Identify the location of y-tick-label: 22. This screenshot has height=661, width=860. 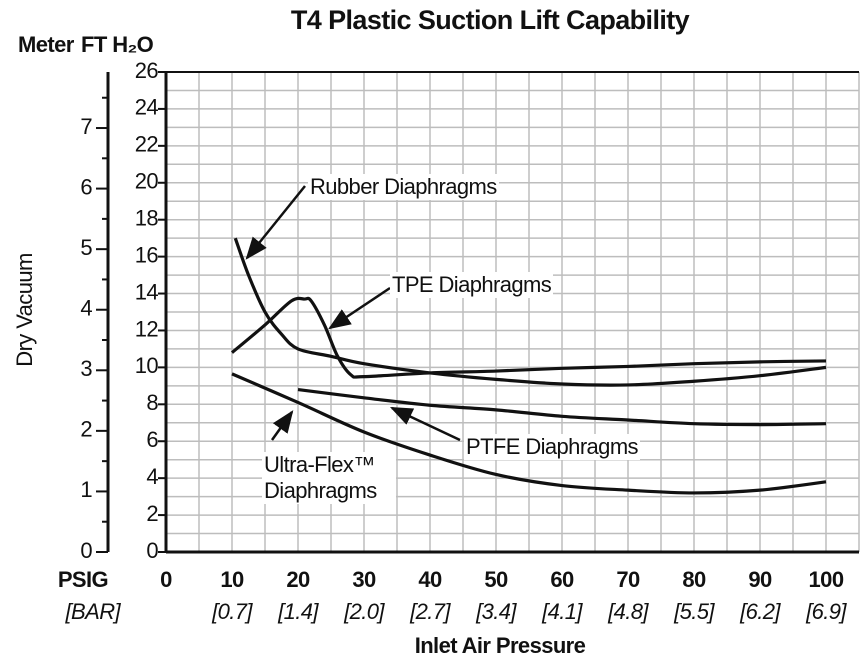
(147, 144).